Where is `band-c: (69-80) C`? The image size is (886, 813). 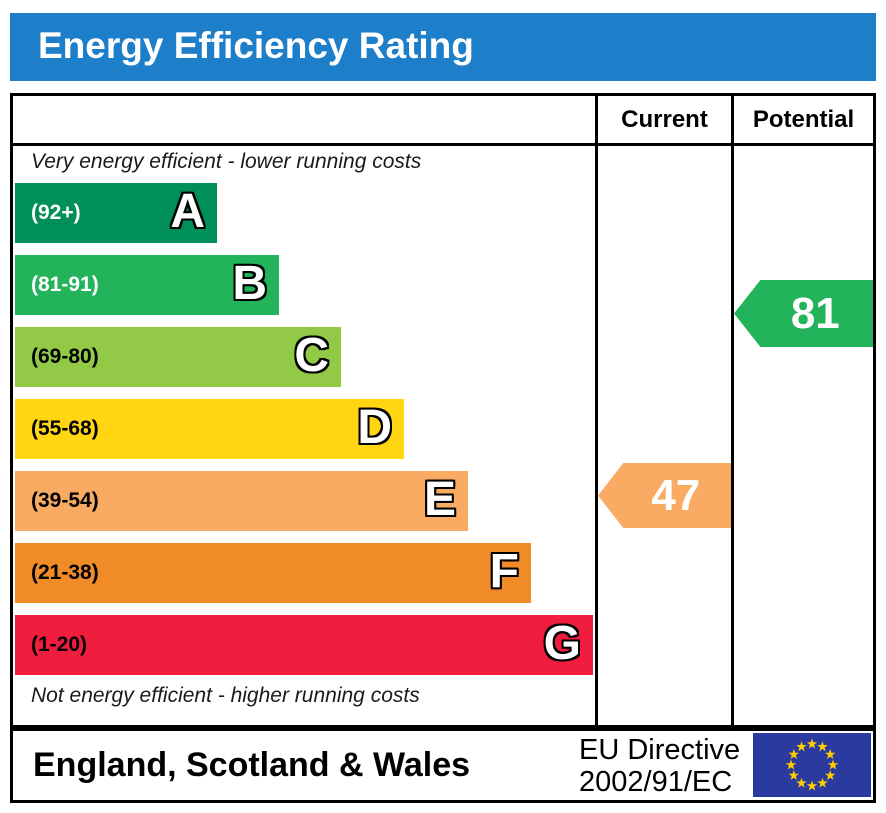 band-c: (69-80) C is located at coordinates (178, 357).